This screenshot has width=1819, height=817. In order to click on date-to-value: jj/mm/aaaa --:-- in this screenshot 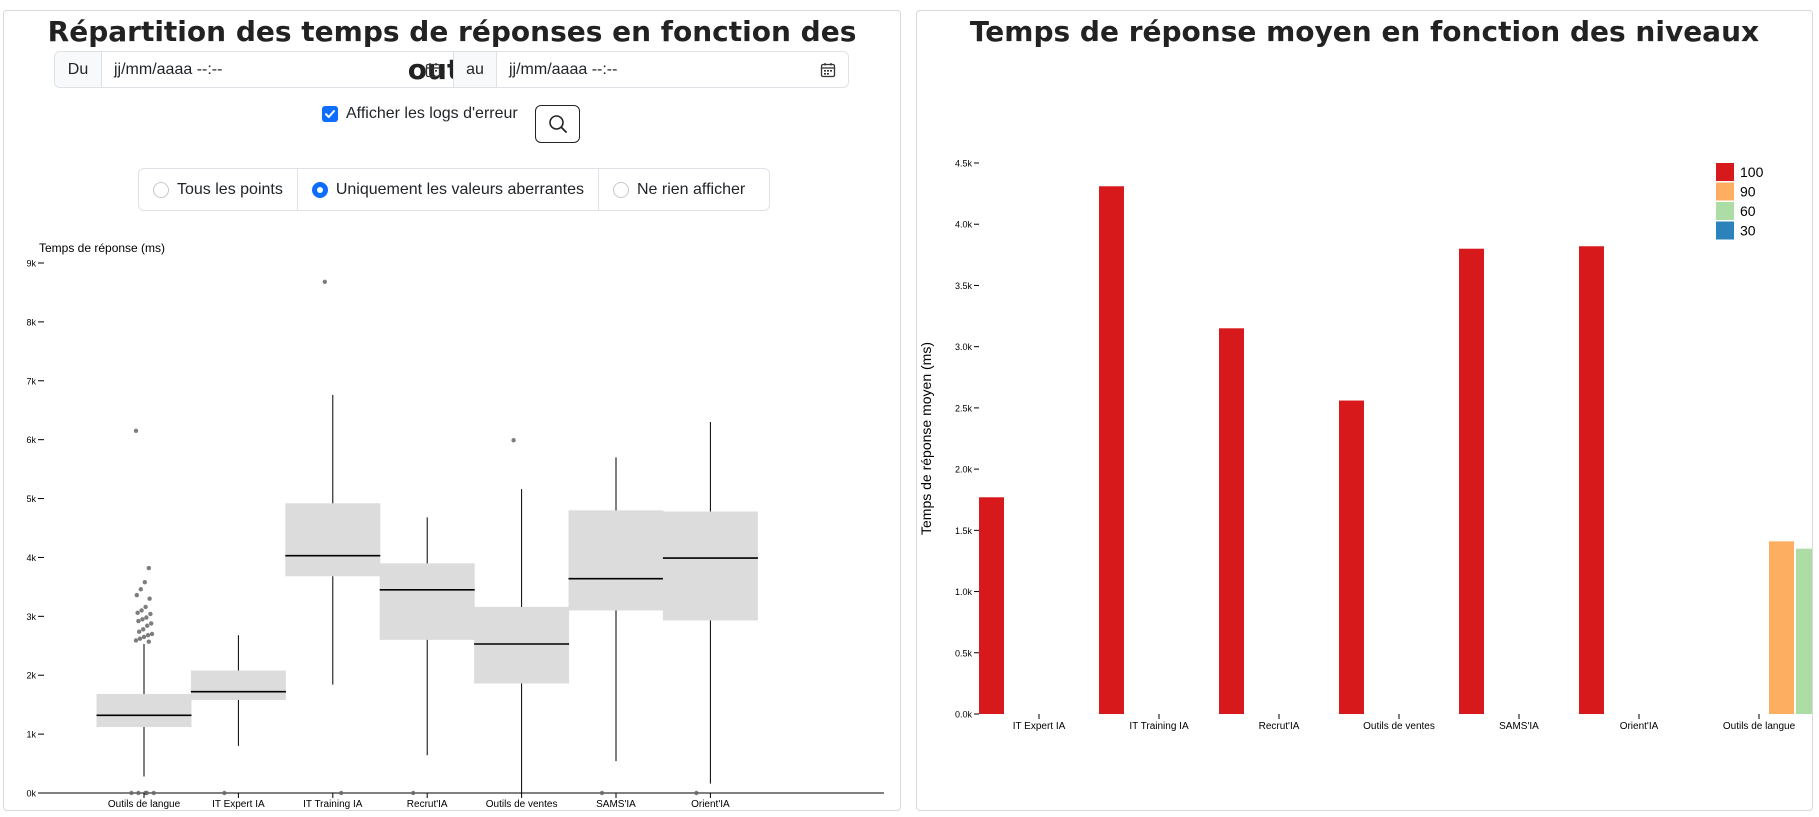, I will do `click(563, 69)`.